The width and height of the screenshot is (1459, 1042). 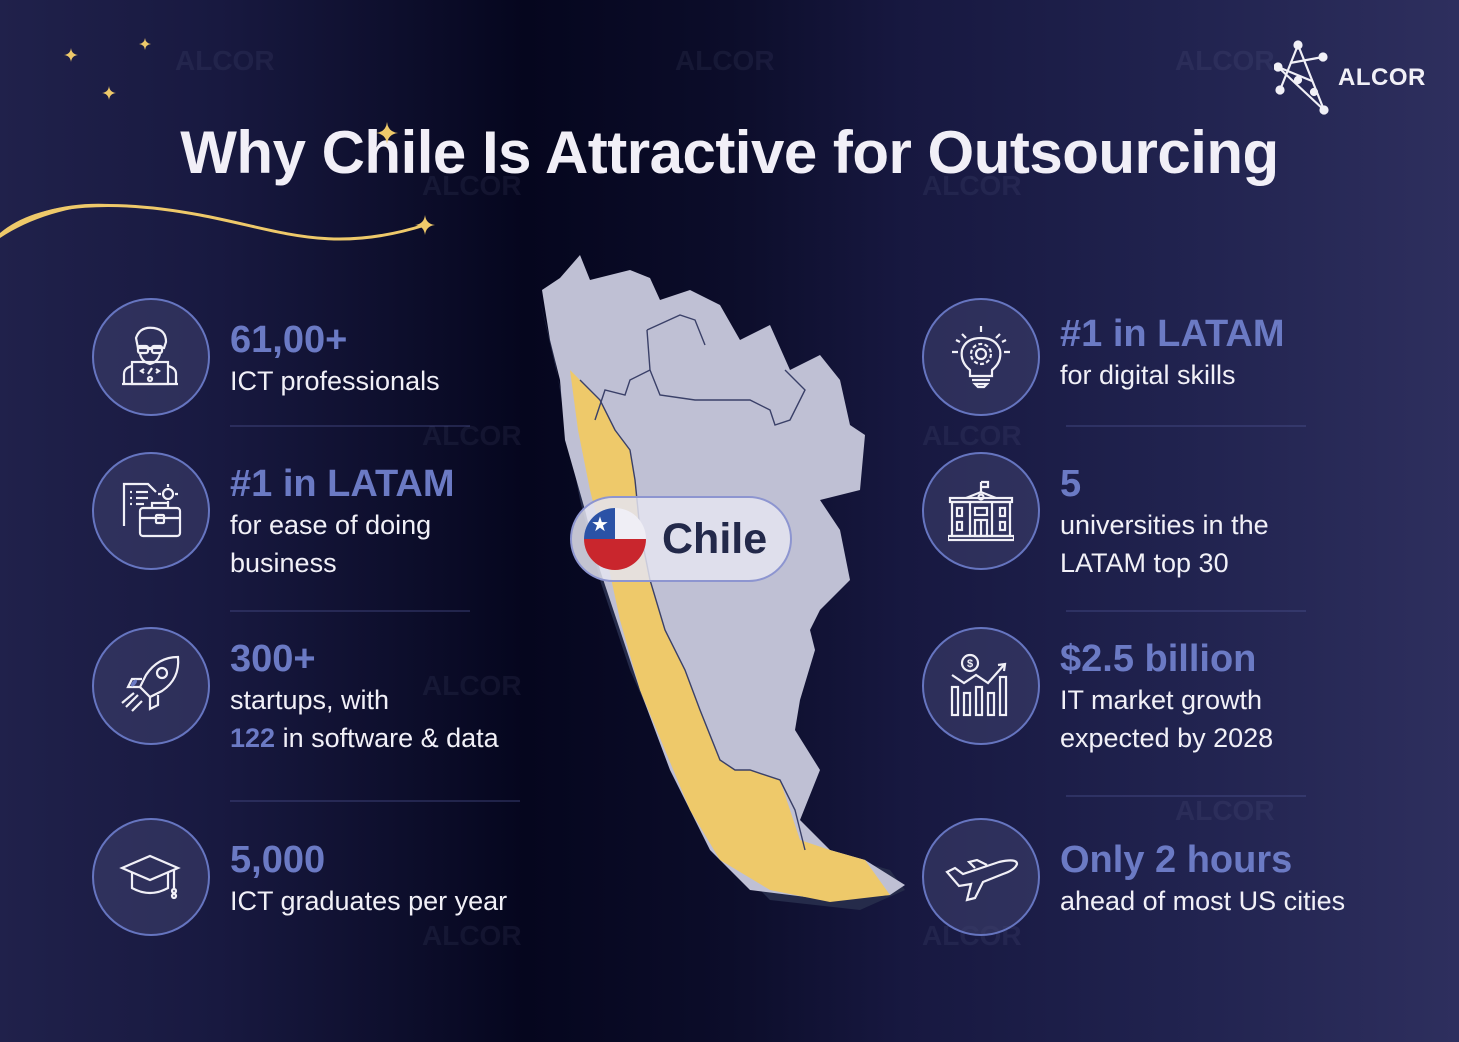 I want to click on swoosh-decoration, so click(x=217, y=222).